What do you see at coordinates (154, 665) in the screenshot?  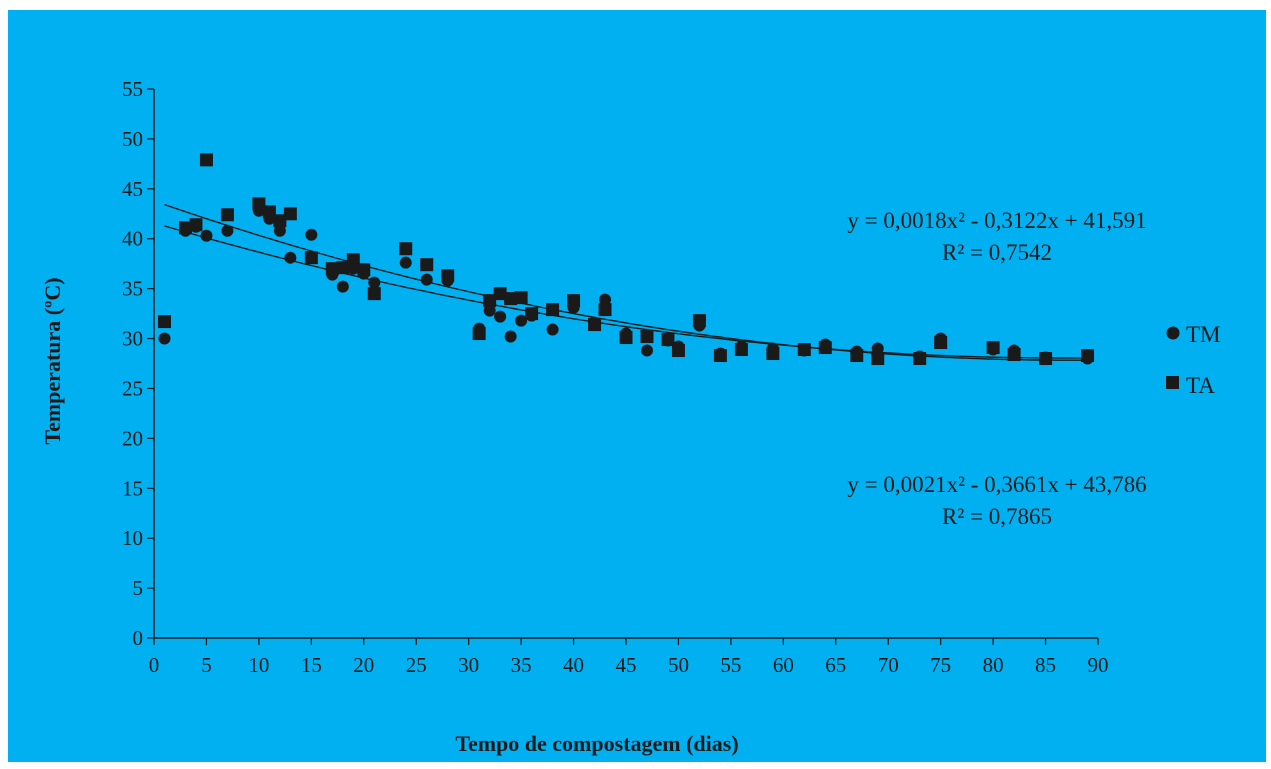 I see `x-tick-label: 0` at bounding box center [154, 665].